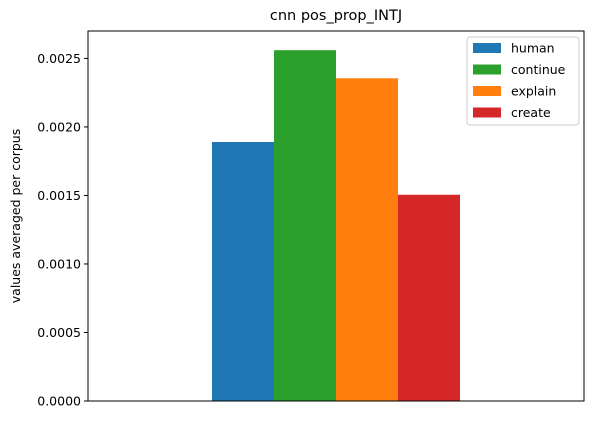 The height and width of the screenshot is (422, 594). What do you see at coordinates (487, 69) in the screenshot?
I see `legend-swatch-continue` at bounding box center [487, 69].